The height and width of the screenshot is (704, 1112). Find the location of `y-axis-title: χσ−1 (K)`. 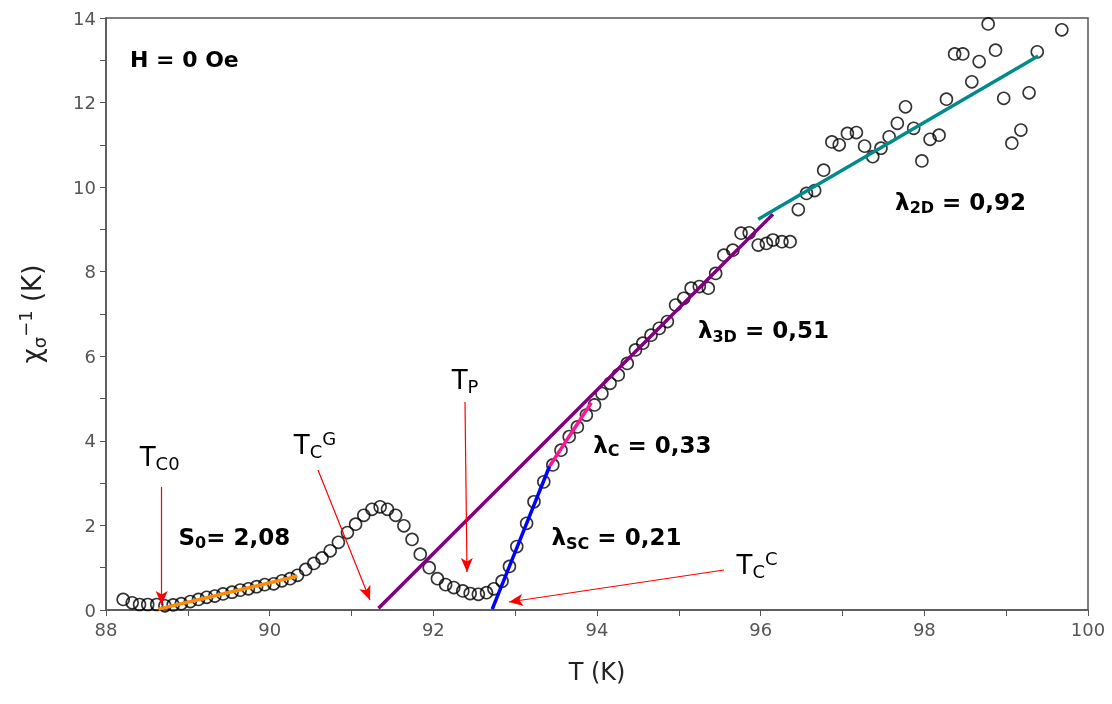

y-axis-title: χσ−1 (K) is located at coordinates (32, 314).